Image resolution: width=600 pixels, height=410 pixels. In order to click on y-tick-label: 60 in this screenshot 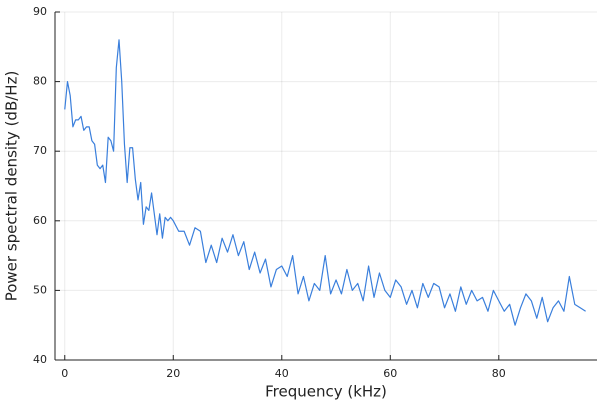, I will do `click(40, 220)`.